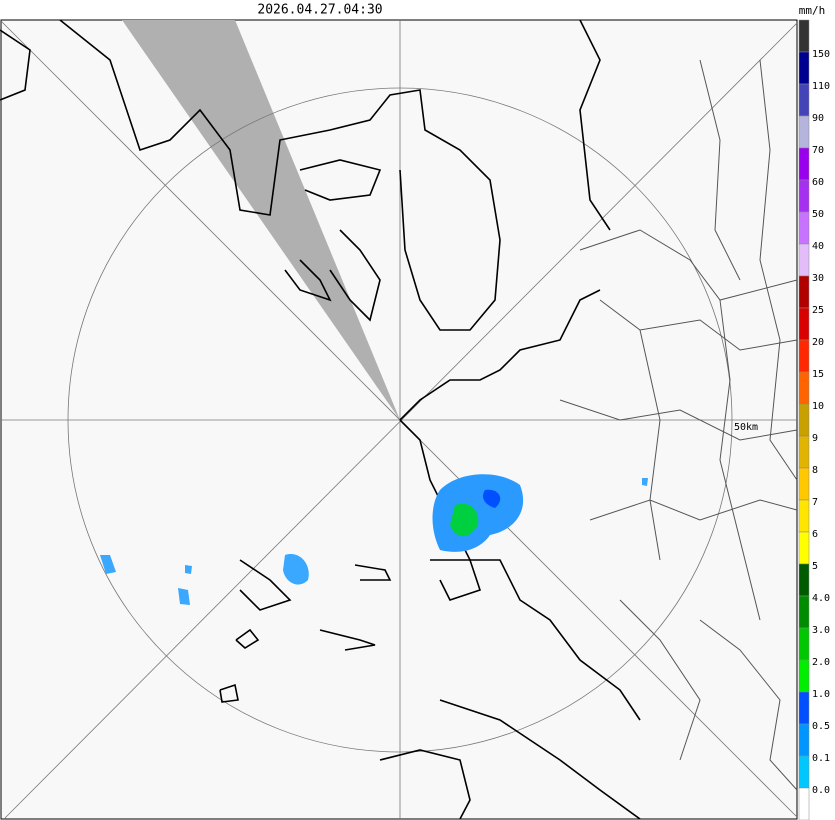  I want to click on scale-label: 60, so click(818, 182).